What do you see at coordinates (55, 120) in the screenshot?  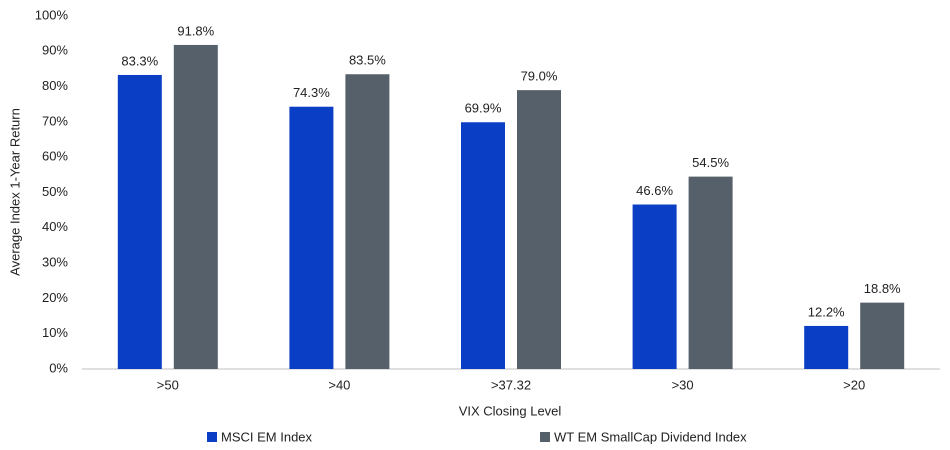 I see `y-tick-label: 70%` at bounding box center [55, 120].